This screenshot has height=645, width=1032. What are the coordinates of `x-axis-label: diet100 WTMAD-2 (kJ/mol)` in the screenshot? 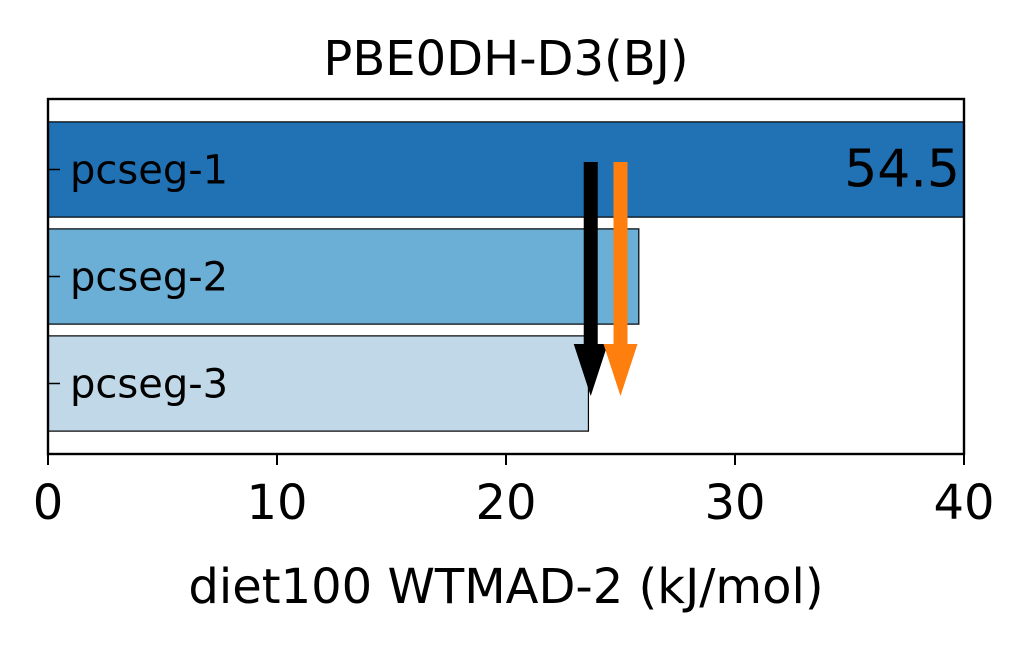 It's located at (505, 587).